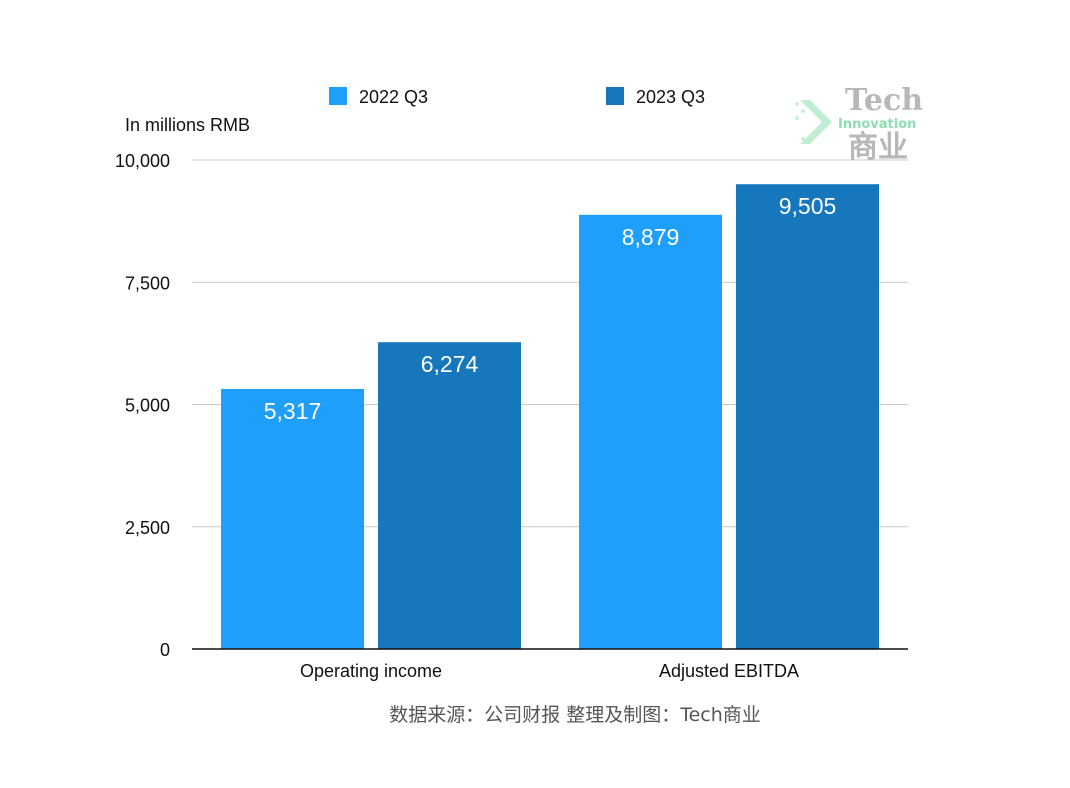 The image size is (1070, 788). What do you see at coordinates (877, 124) in the screenshot?
I see `watermark-innovation: Innovation` at bounding box center [877, 124].